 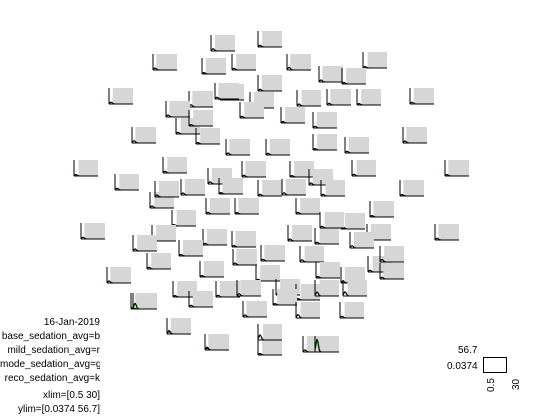 What do you see at coordinates (53, 350) in the screenshot?
I see `legend-entry-mild: mild_sedation_avg=r` at bounding box center [53, 350].